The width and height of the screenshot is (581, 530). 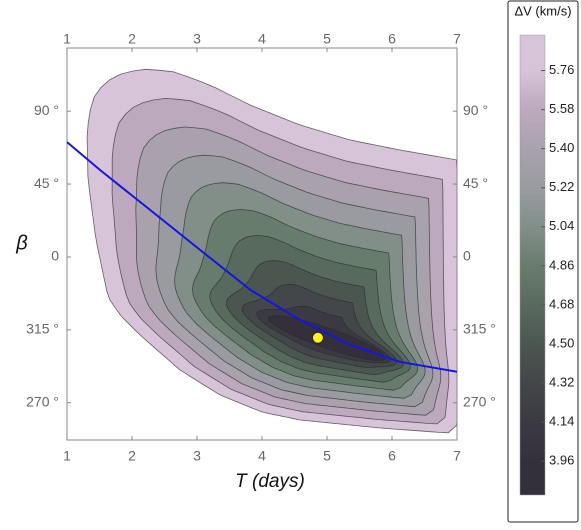 I want to click on colorbar-tick-label: 4.14, so click(x=561, y=421).